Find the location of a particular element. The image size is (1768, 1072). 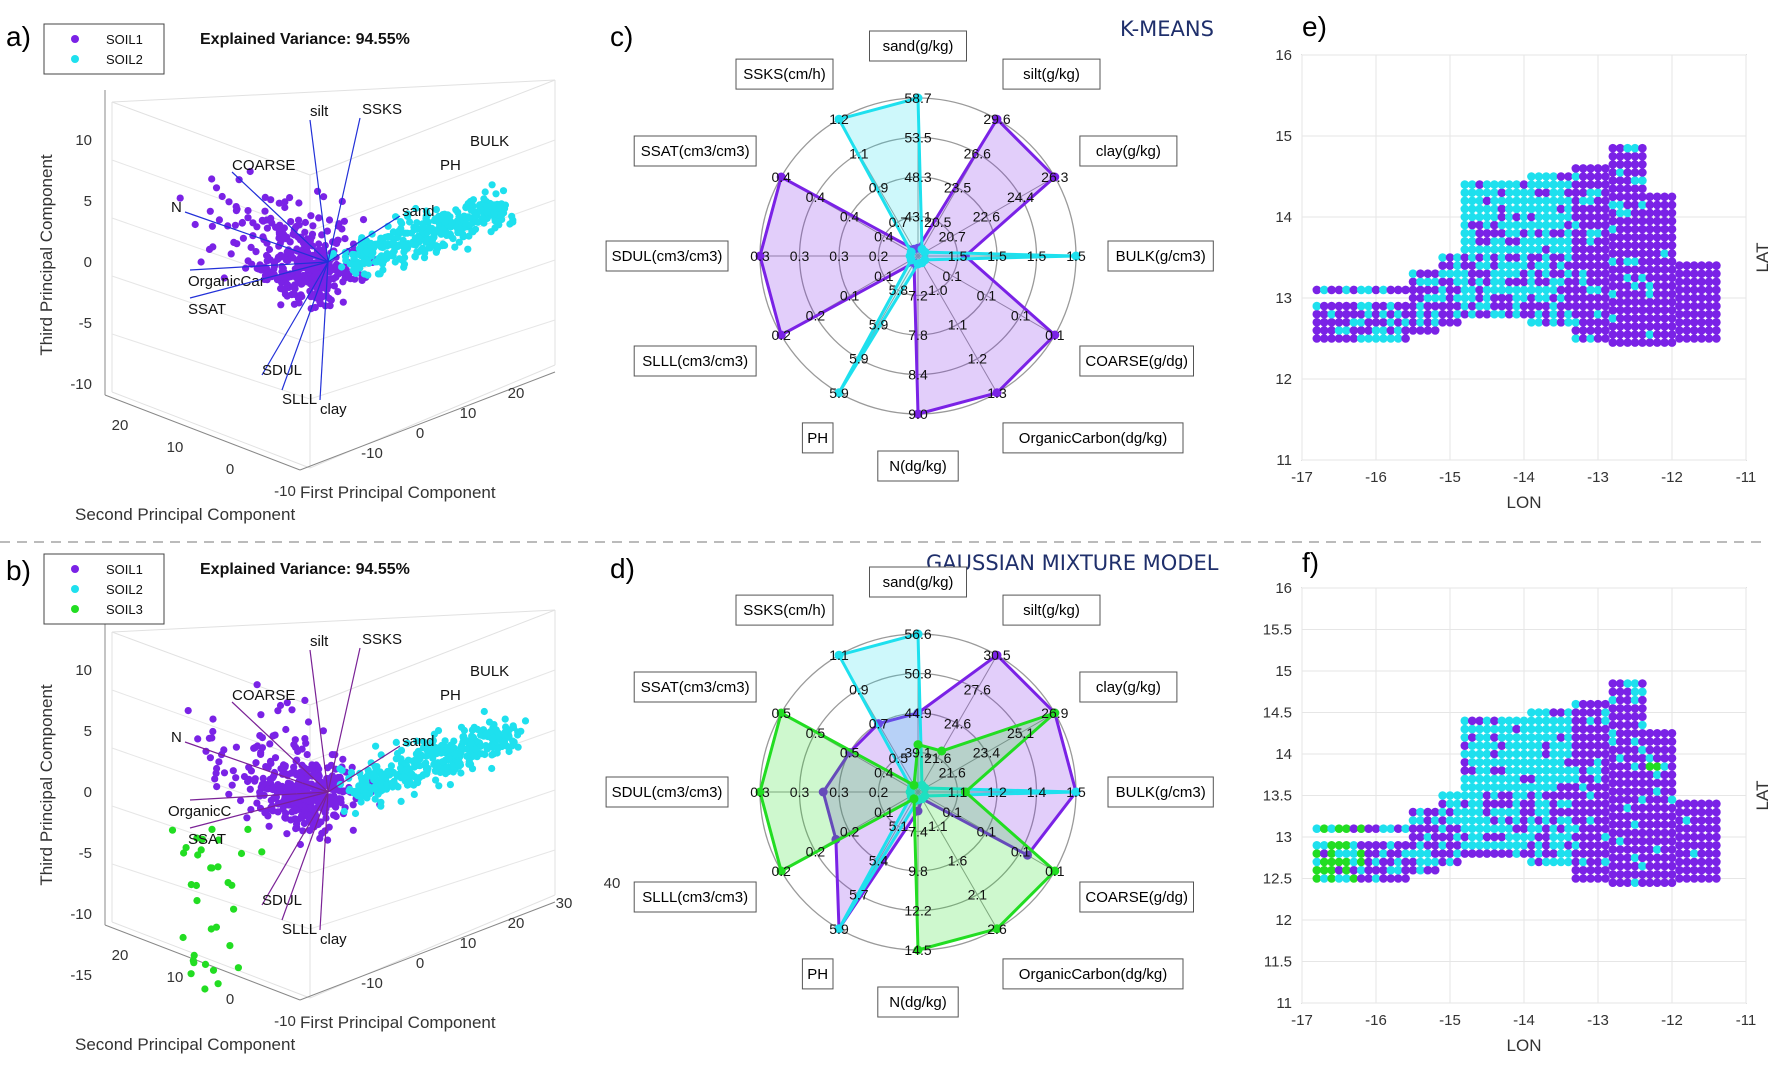

radar-point is located at coordinates (1055, 335).